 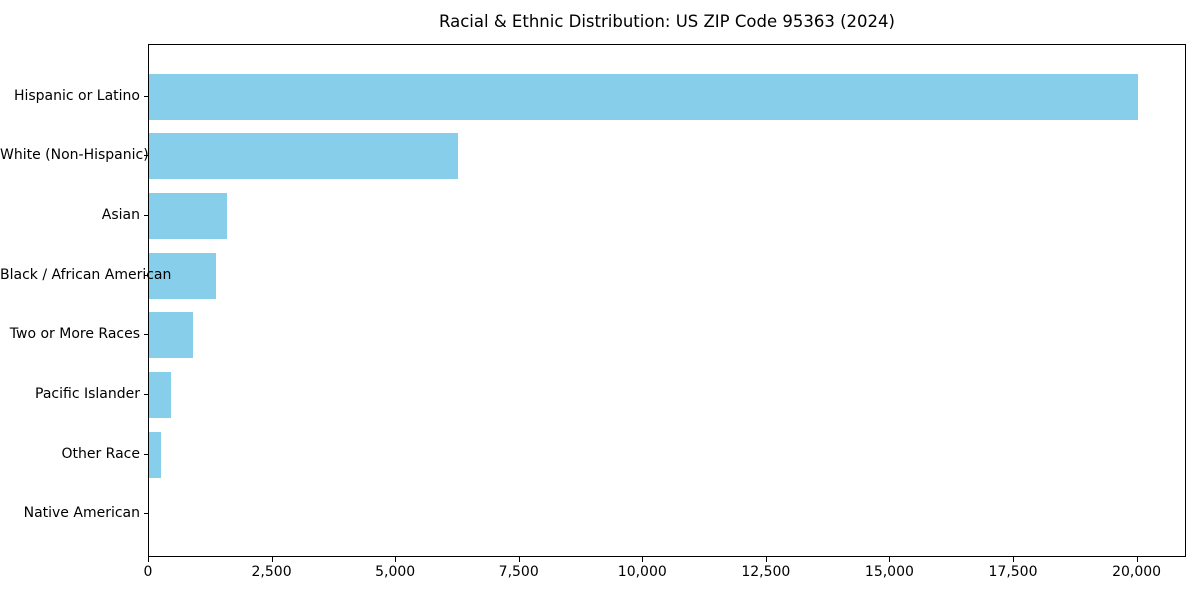 I want to click on y-tick-label-hispanic-or-latino: Hispanic or Latino, so click(x=76, y=95).